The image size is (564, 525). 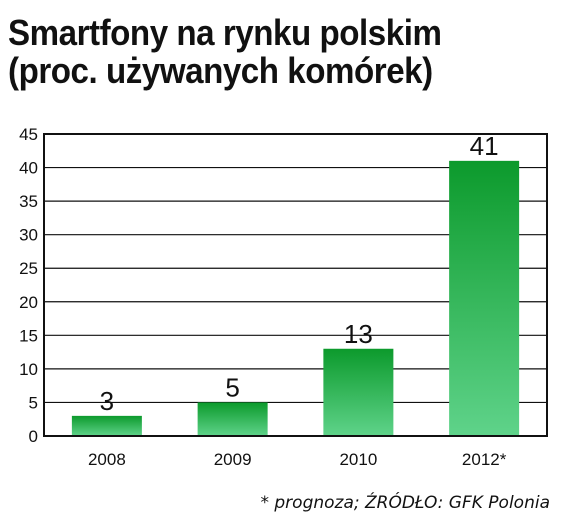 What do you see at coordinates (28, 201) in the screenshot?
I see `y-tick-label: 35` at bounding box center [28, 201].